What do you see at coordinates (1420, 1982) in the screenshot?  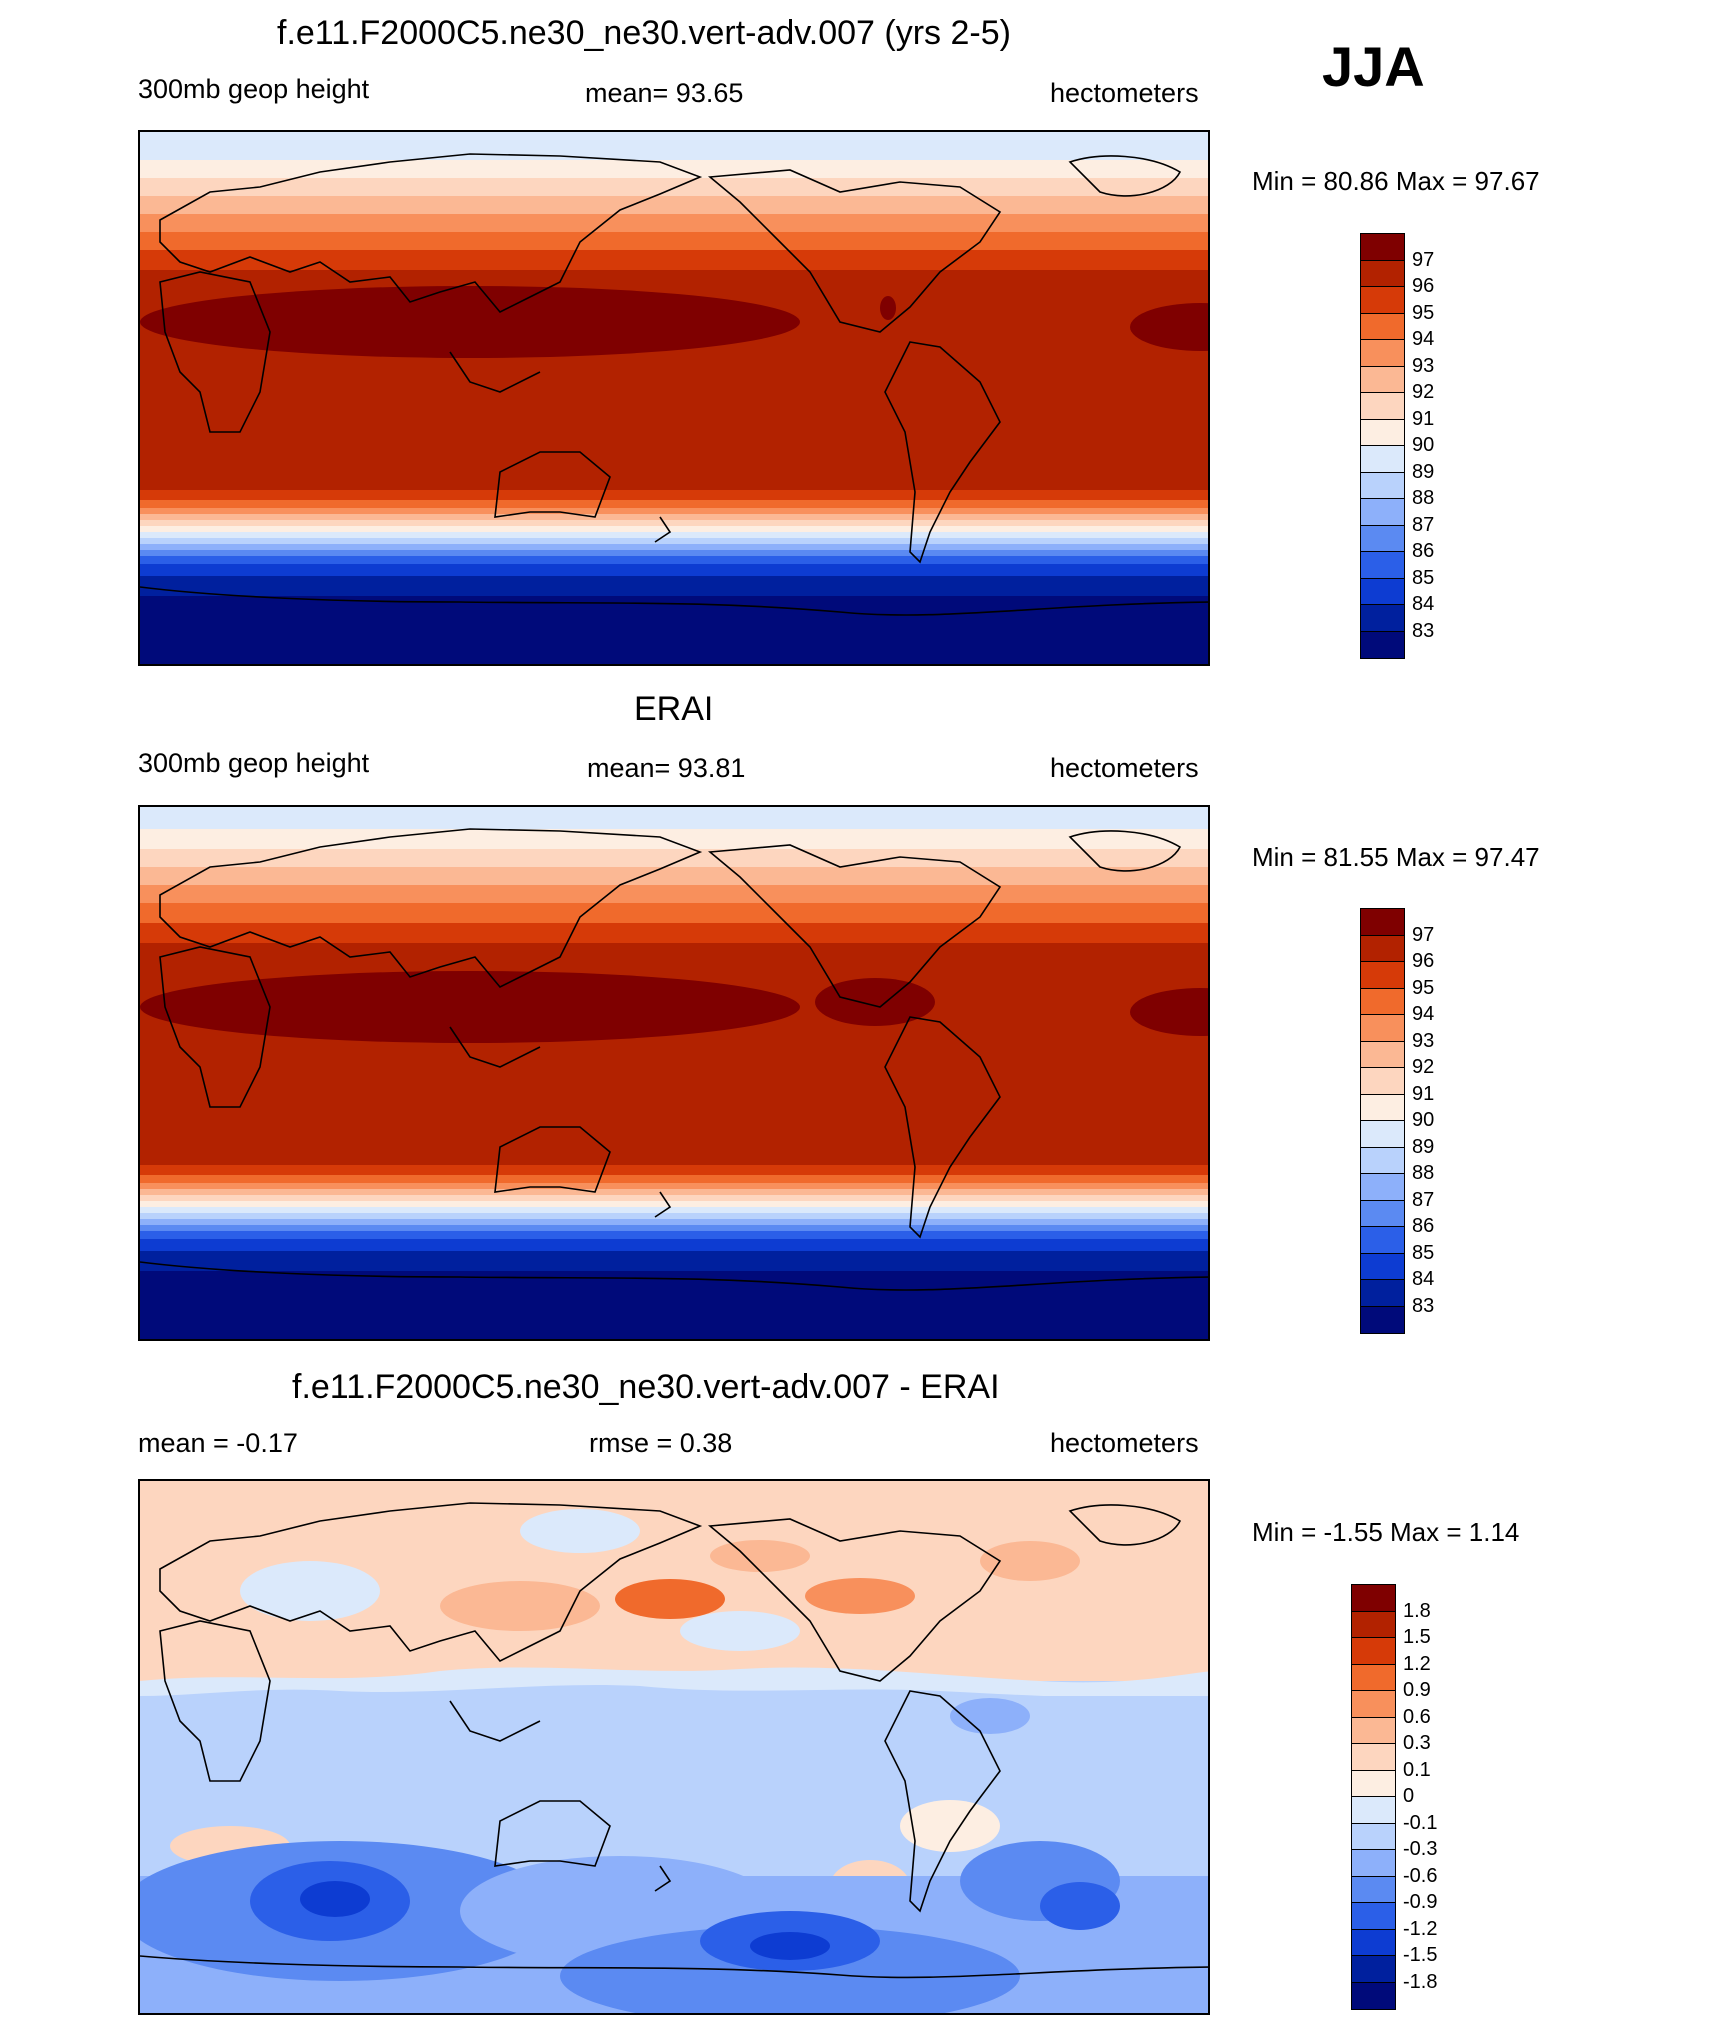 I see `colorbar-label: -1.8` at bounding box center [1420, 1982].